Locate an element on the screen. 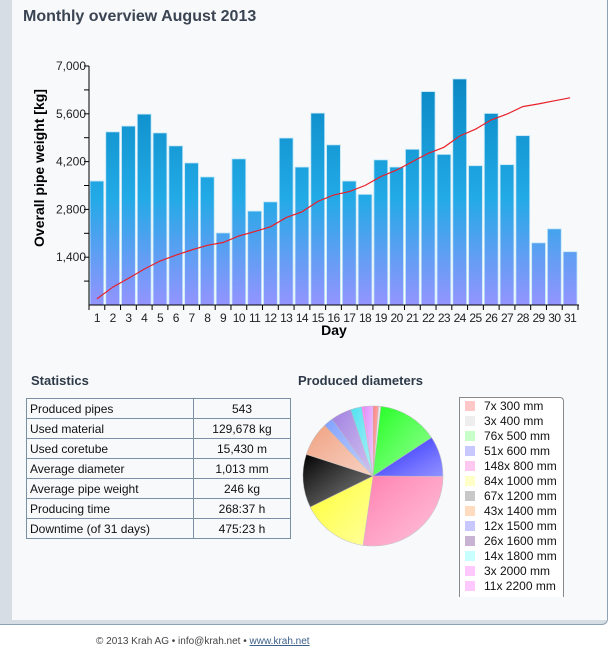 The height and width of the screenshot is (657, 615). x-tick-label: 5 is located at coordinates (160, 318).